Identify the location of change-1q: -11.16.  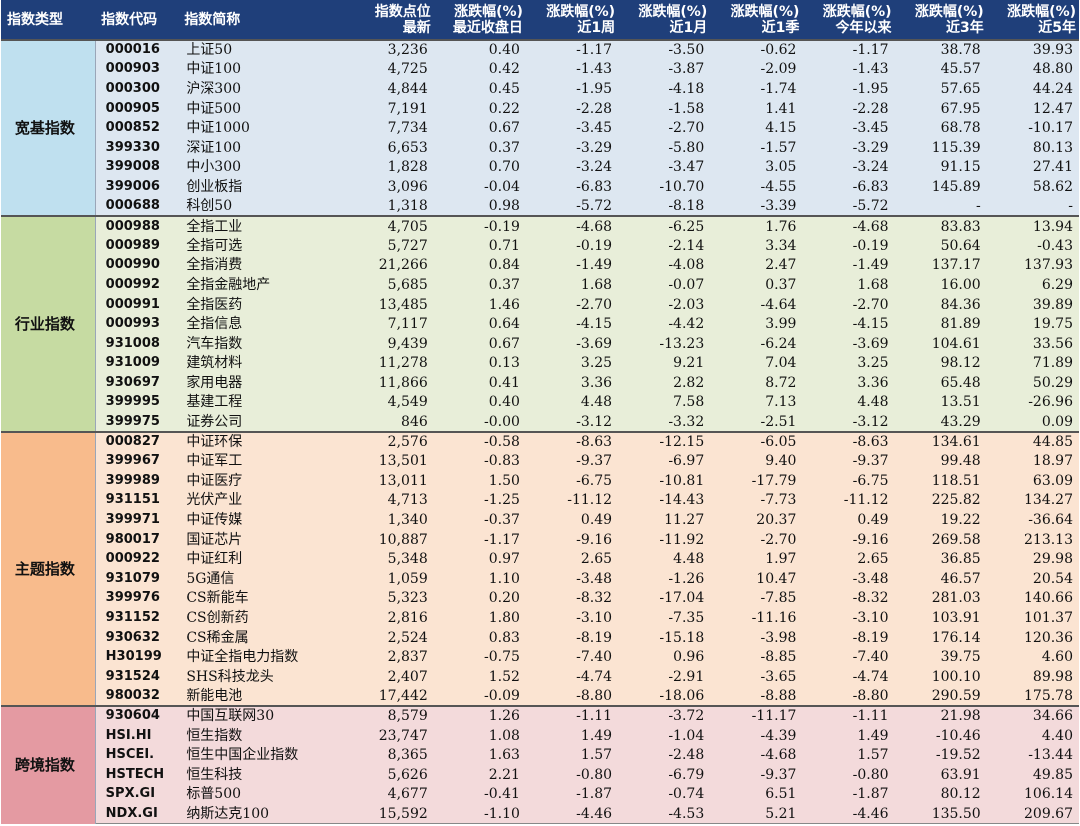
(774, 618).